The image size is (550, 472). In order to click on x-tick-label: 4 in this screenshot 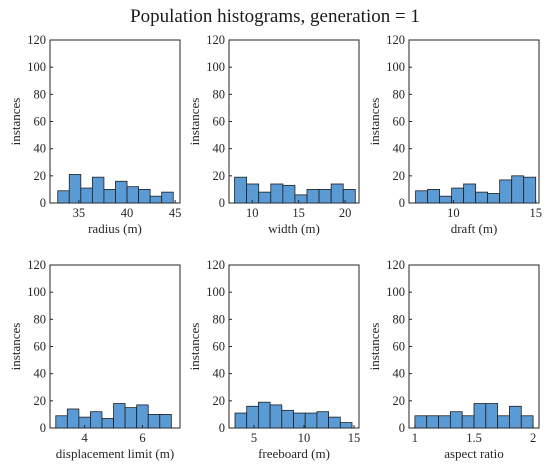, I will do `click(85, 438)`.